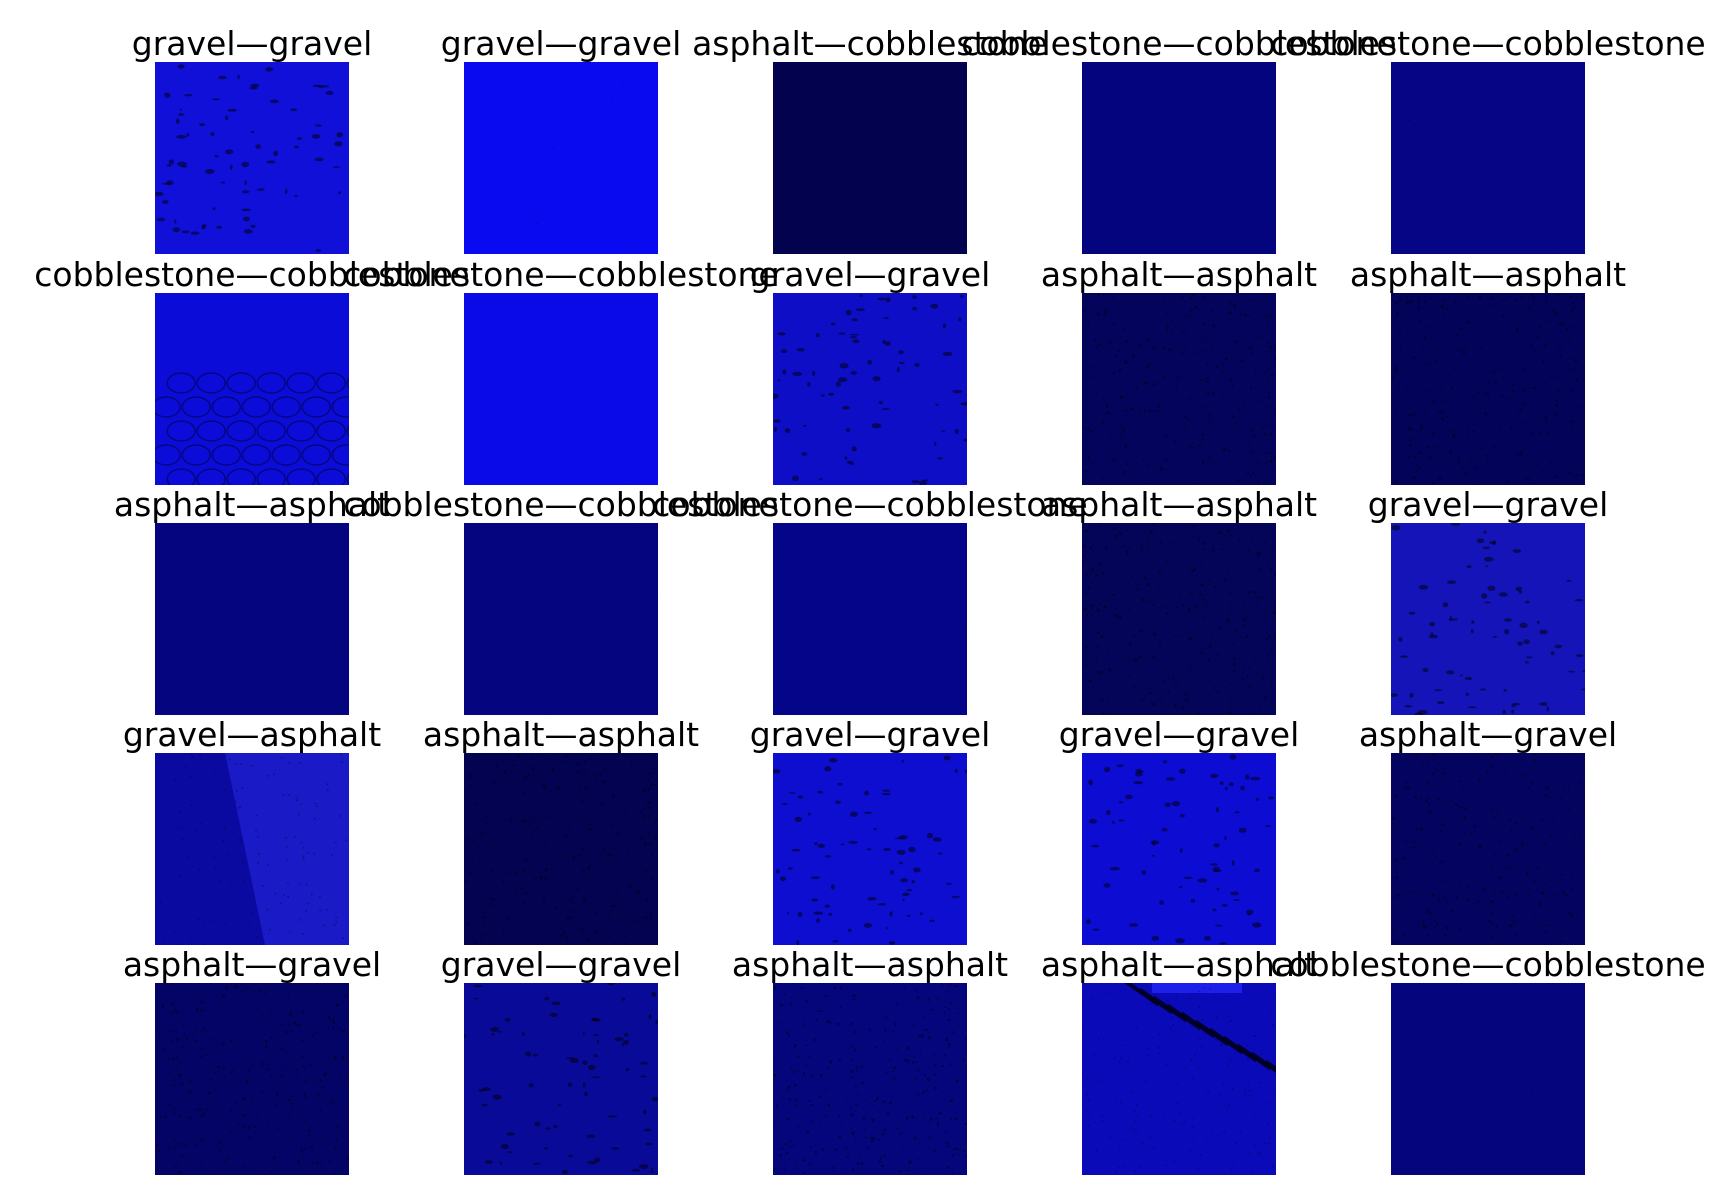  What do you see at coordinates (870, 43) in the screenshot?
I see `cell-title: asphalt—cobblestone` at bounding box center [870, 43].